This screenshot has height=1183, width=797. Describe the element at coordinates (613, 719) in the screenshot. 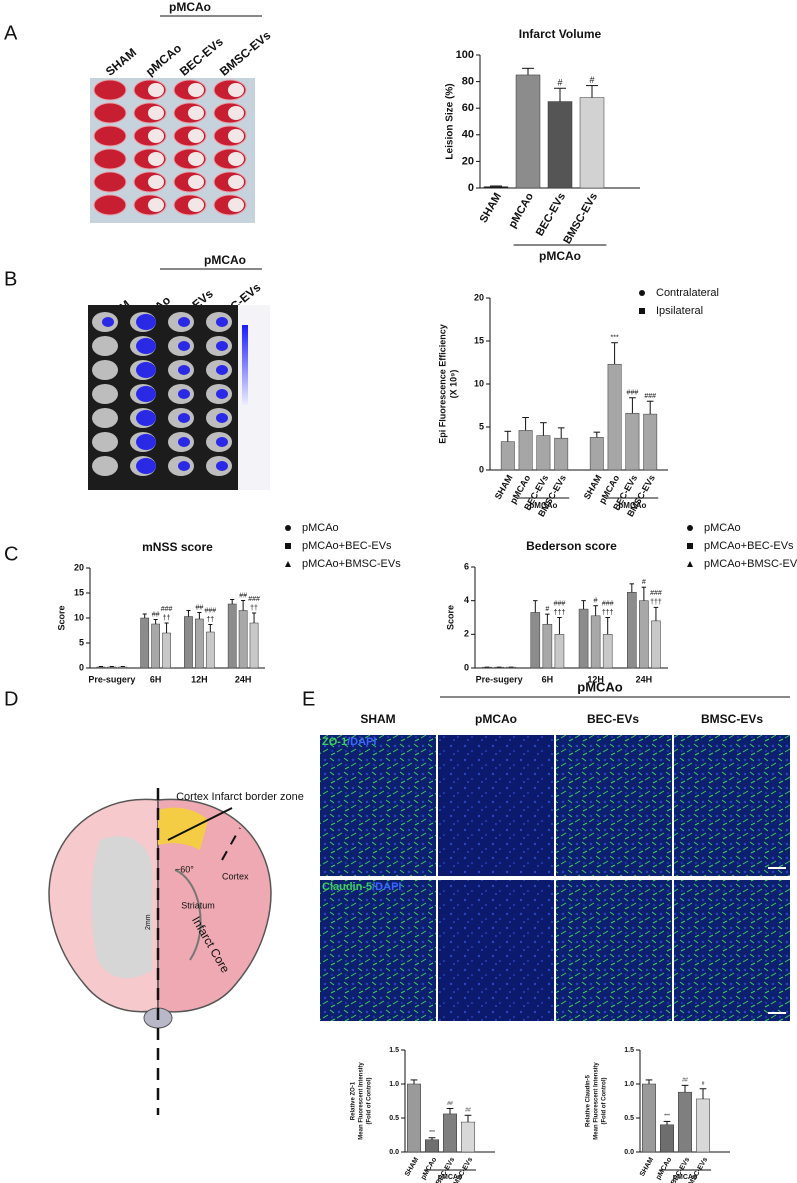

I see `column-label: BEC-EVs` at that location.